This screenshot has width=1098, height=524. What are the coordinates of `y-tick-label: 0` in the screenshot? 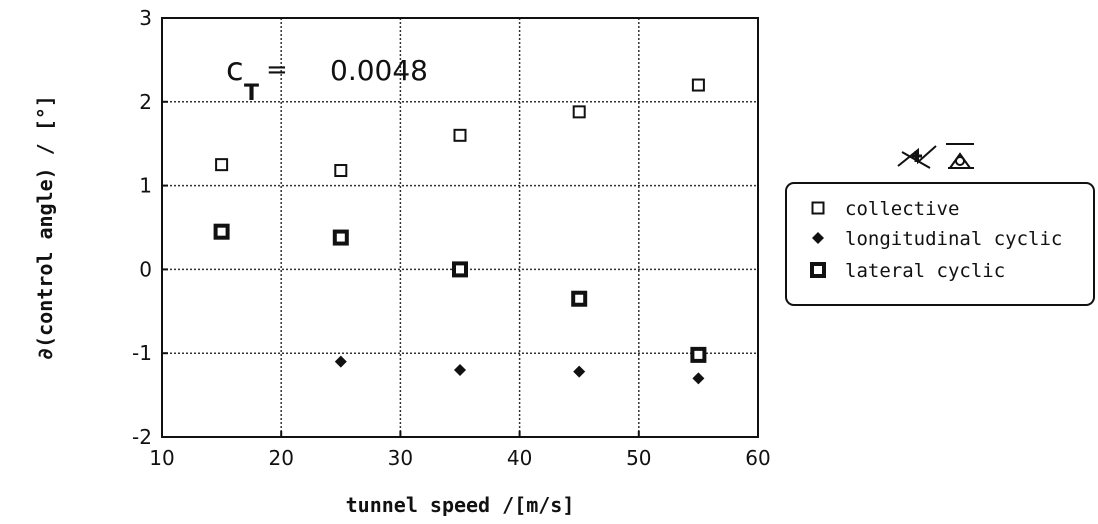 It's located at (145, 269).